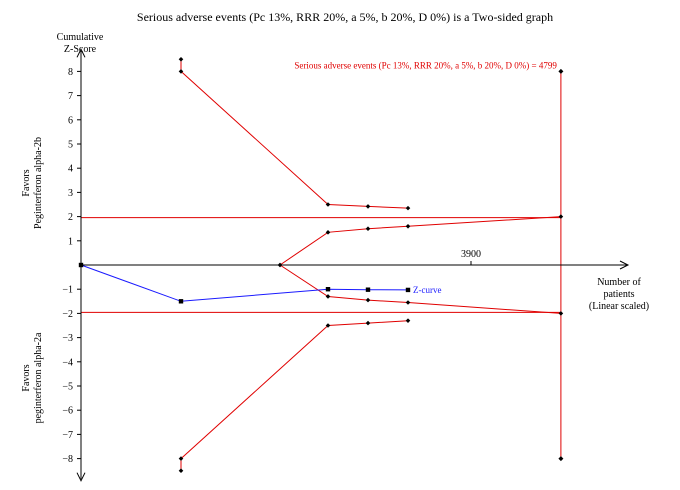  Describe the element at coordinates (70, 120) in the screenshot. I see `y-tick-label: 6` at that location.